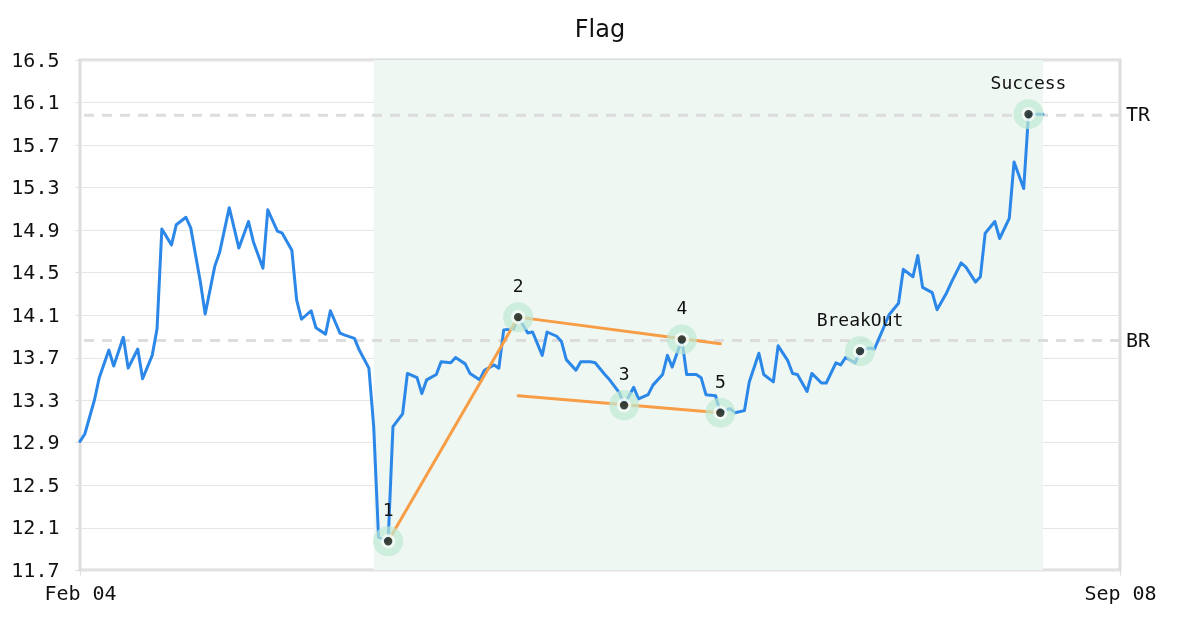 The height and width of the screenshot is (630, 1200). I want to click on annotation: 5, so click(720, 381).